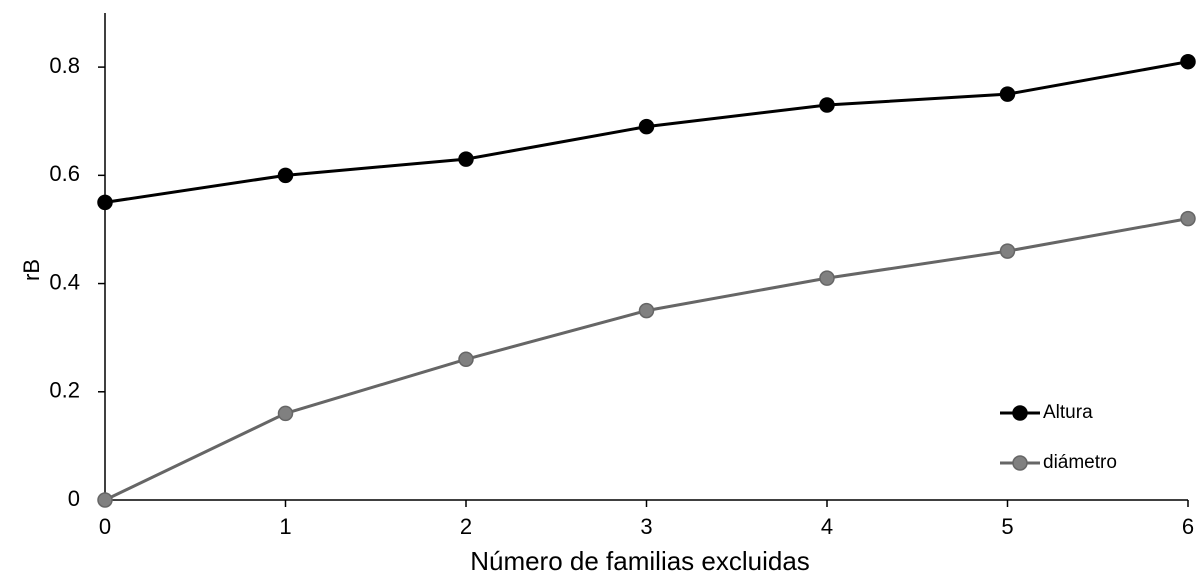 The height and width of the screenshot is (580, 1204). I want to click on y-tick-label: 0.4, so click(64, 281).